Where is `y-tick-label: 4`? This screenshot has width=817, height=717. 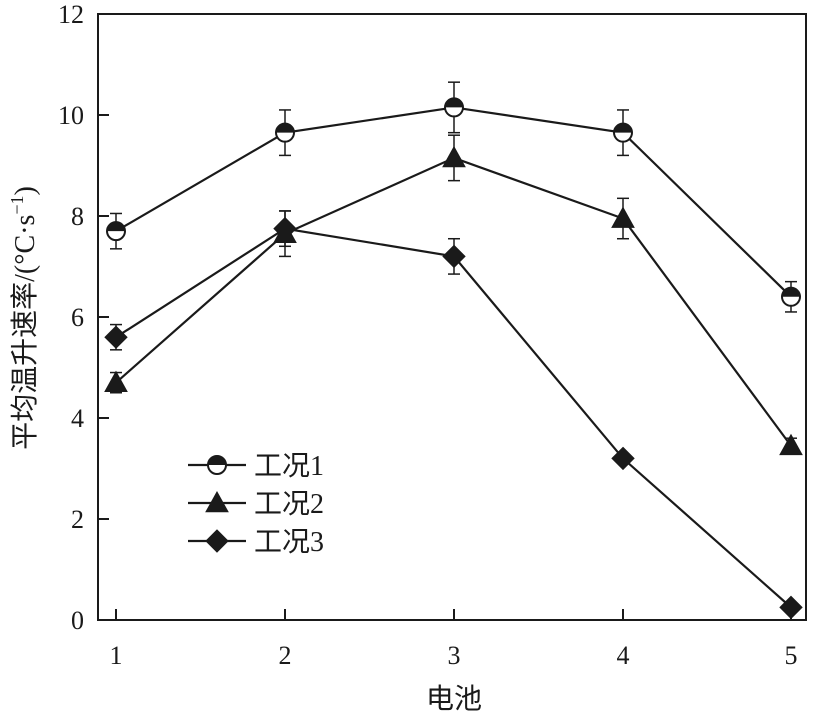 y-tick-label: 4 is located at coordinates (77, 418).